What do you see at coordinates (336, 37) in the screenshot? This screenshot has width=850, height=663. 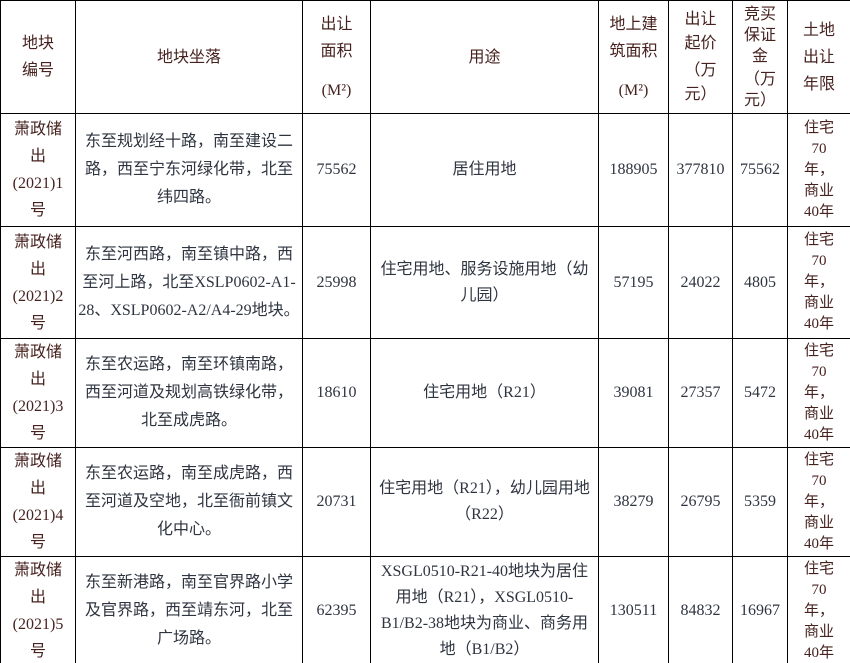 I see `col-header-transfer-area-label: 出让 面积` at bounding box center [336, 37].